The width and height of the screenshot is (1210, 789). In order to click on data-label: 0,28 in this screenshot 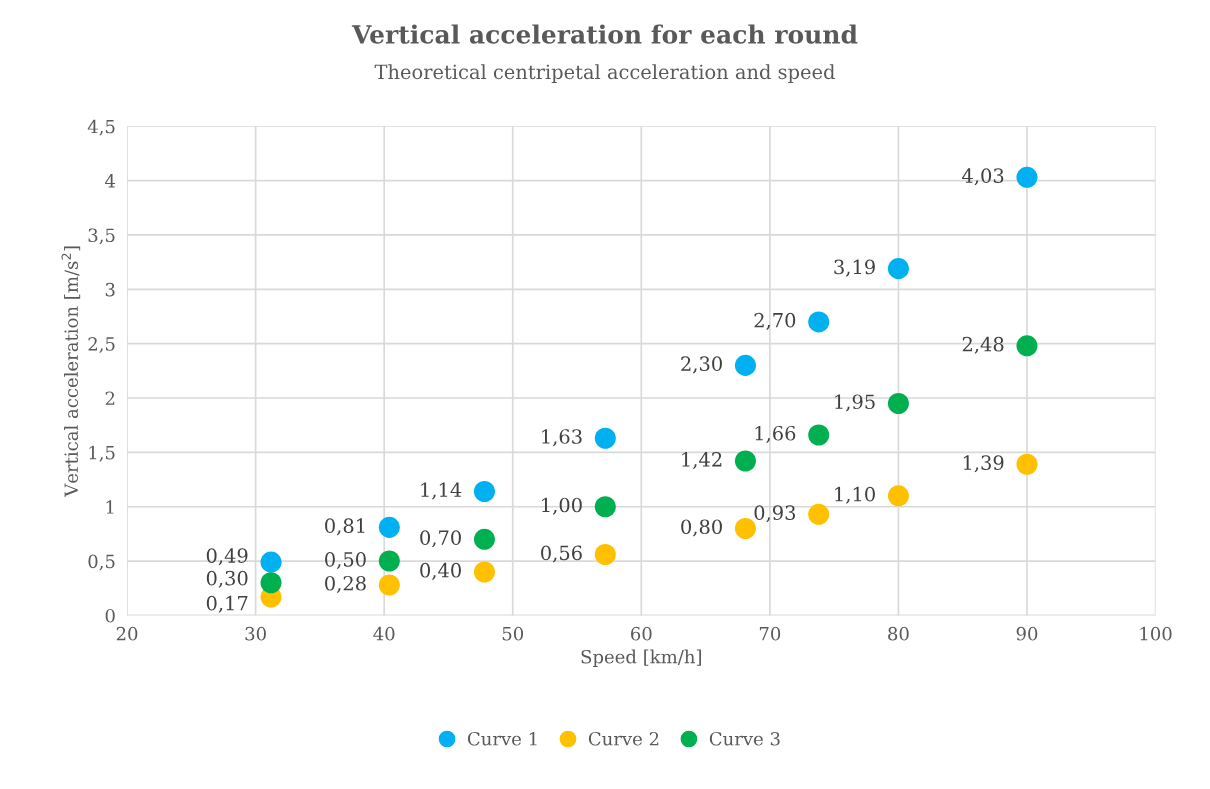, I will do `click(345, 584)`.